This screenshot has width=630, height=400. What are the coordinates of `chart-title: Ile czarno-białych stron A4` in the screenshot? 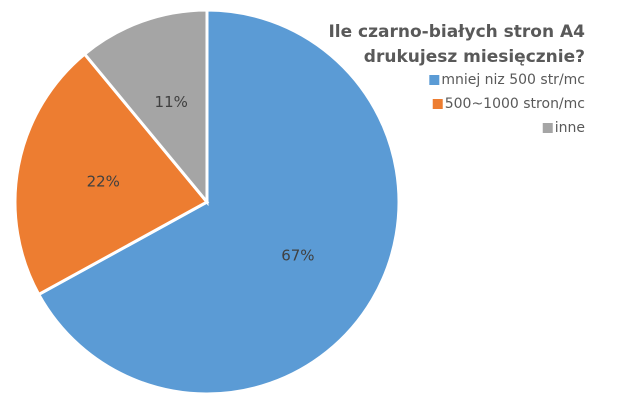 It's located at (456, 32).